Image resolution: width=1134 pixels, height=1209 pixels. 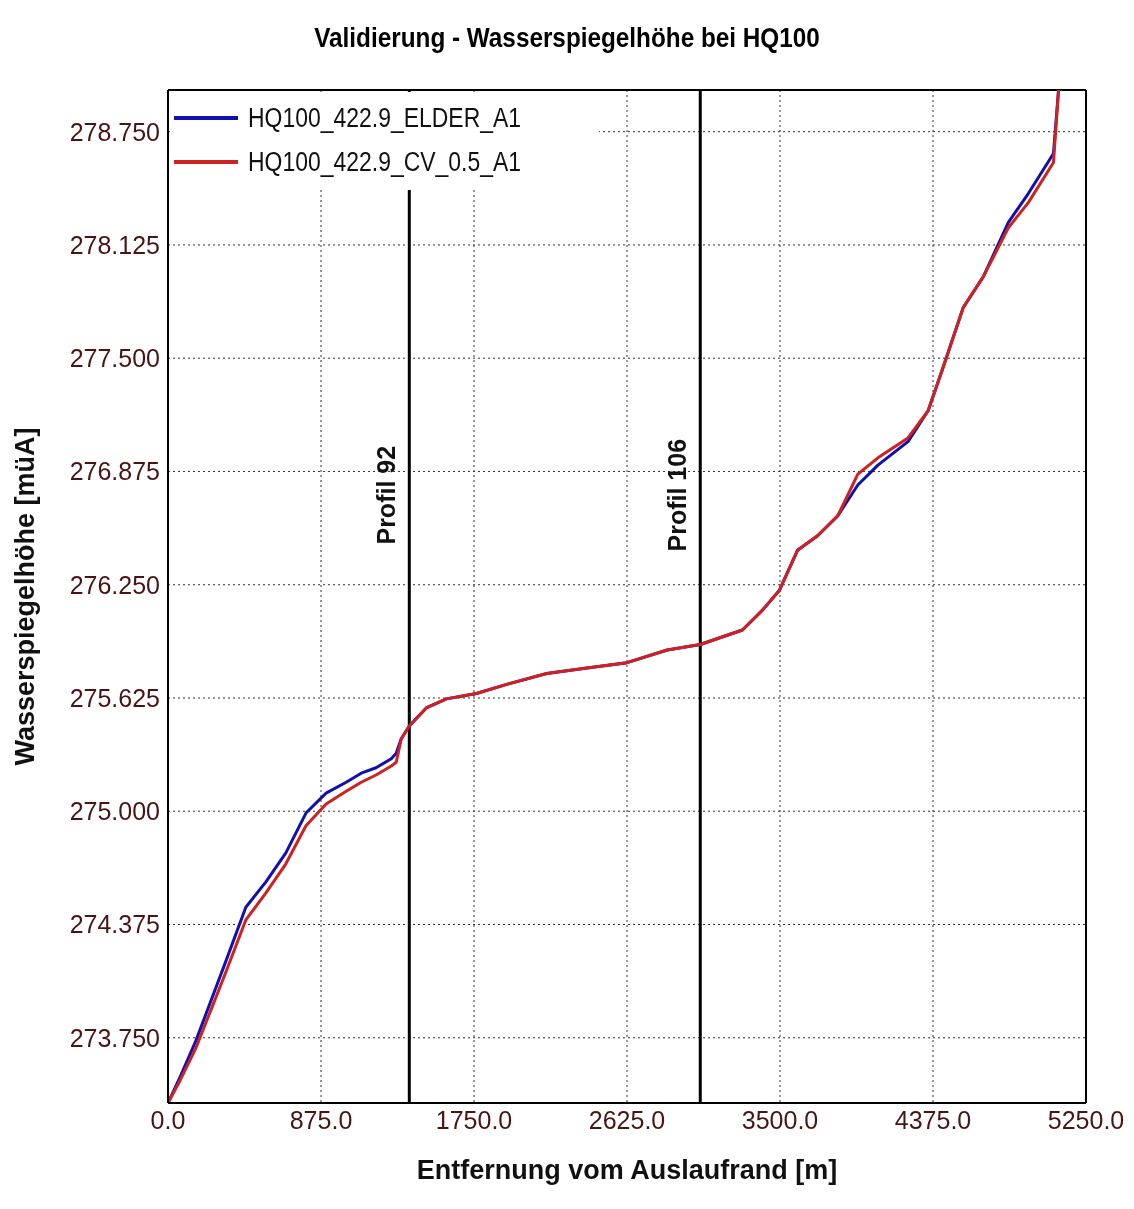 What do you see at coordinates (567, 38) in the screenshot?
I see `chart-title: Validierung - Wasserspiegelhöhe bei HQ100` at bounding box center [567, 38].